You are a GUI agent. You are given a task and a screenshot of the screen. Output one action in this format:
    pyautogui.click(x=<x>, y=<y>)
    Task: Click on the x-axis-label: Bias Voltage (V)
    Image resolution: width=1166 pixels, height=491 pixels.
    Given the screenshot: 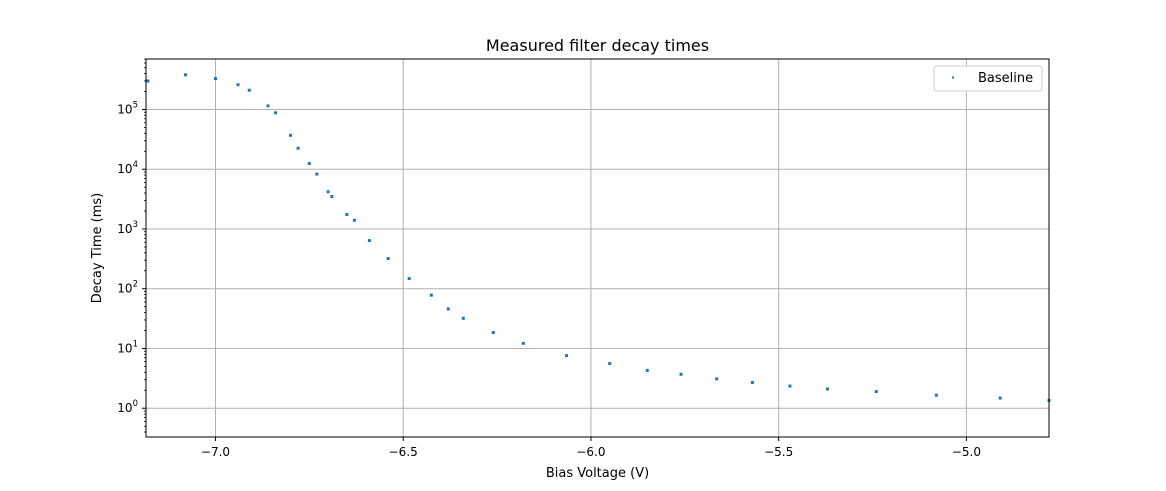 What is the action you would take?
    pyautogui.click(x=597, y=473)
    